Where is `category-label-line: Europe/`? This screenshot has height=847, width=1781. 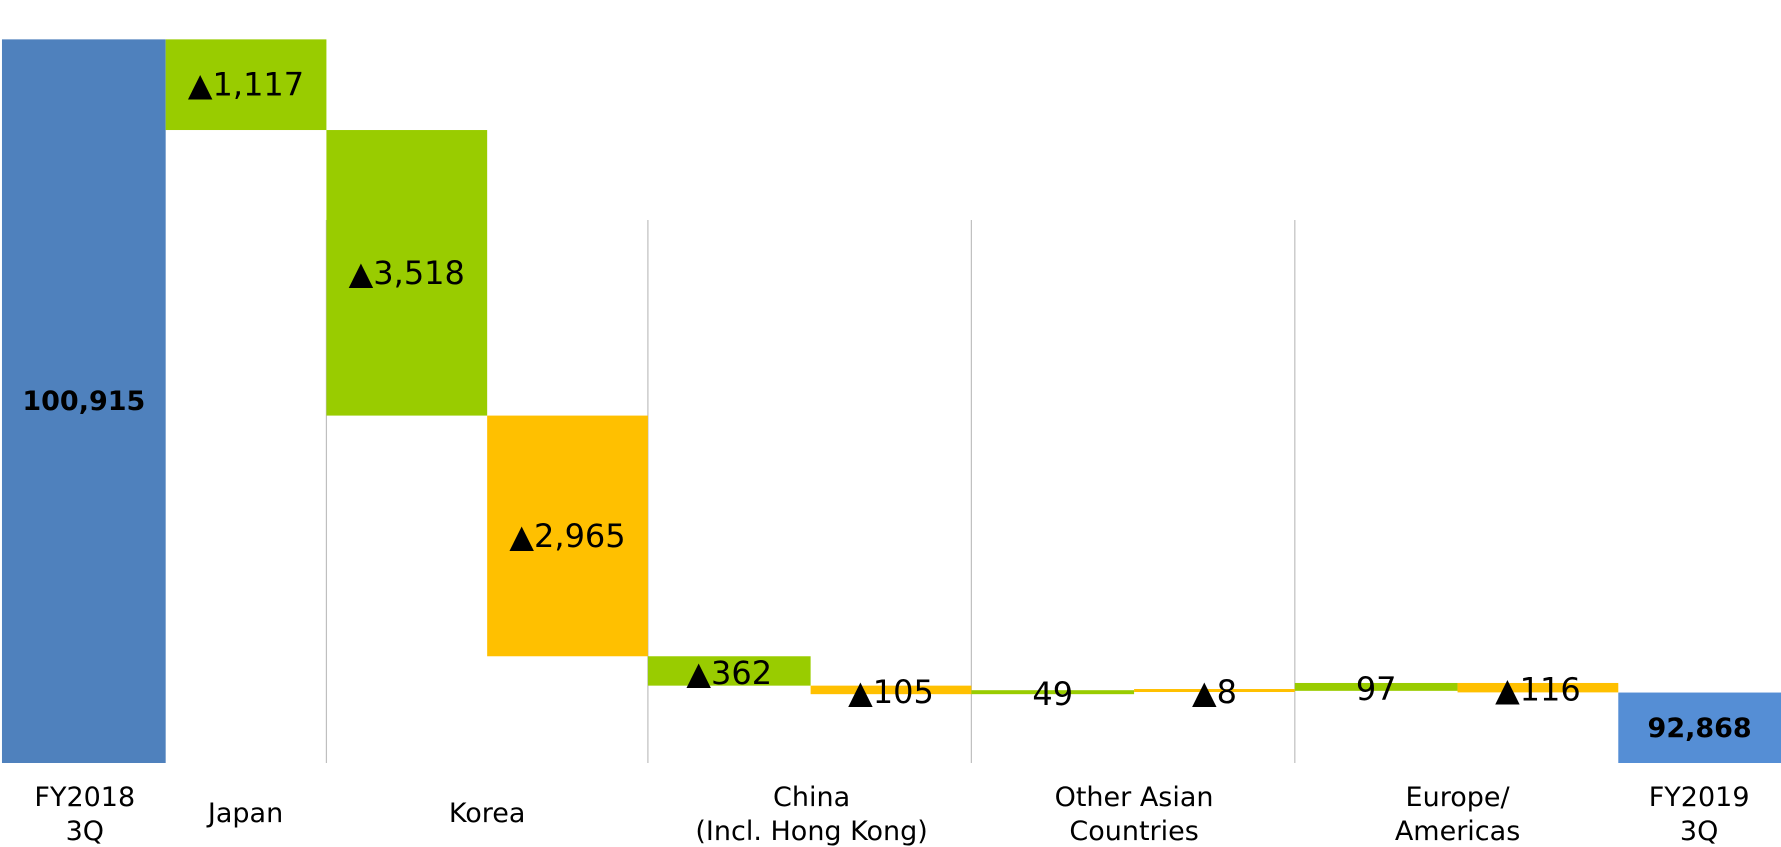
category-label-line: Europe/ is located at coordinates (1458, 797).